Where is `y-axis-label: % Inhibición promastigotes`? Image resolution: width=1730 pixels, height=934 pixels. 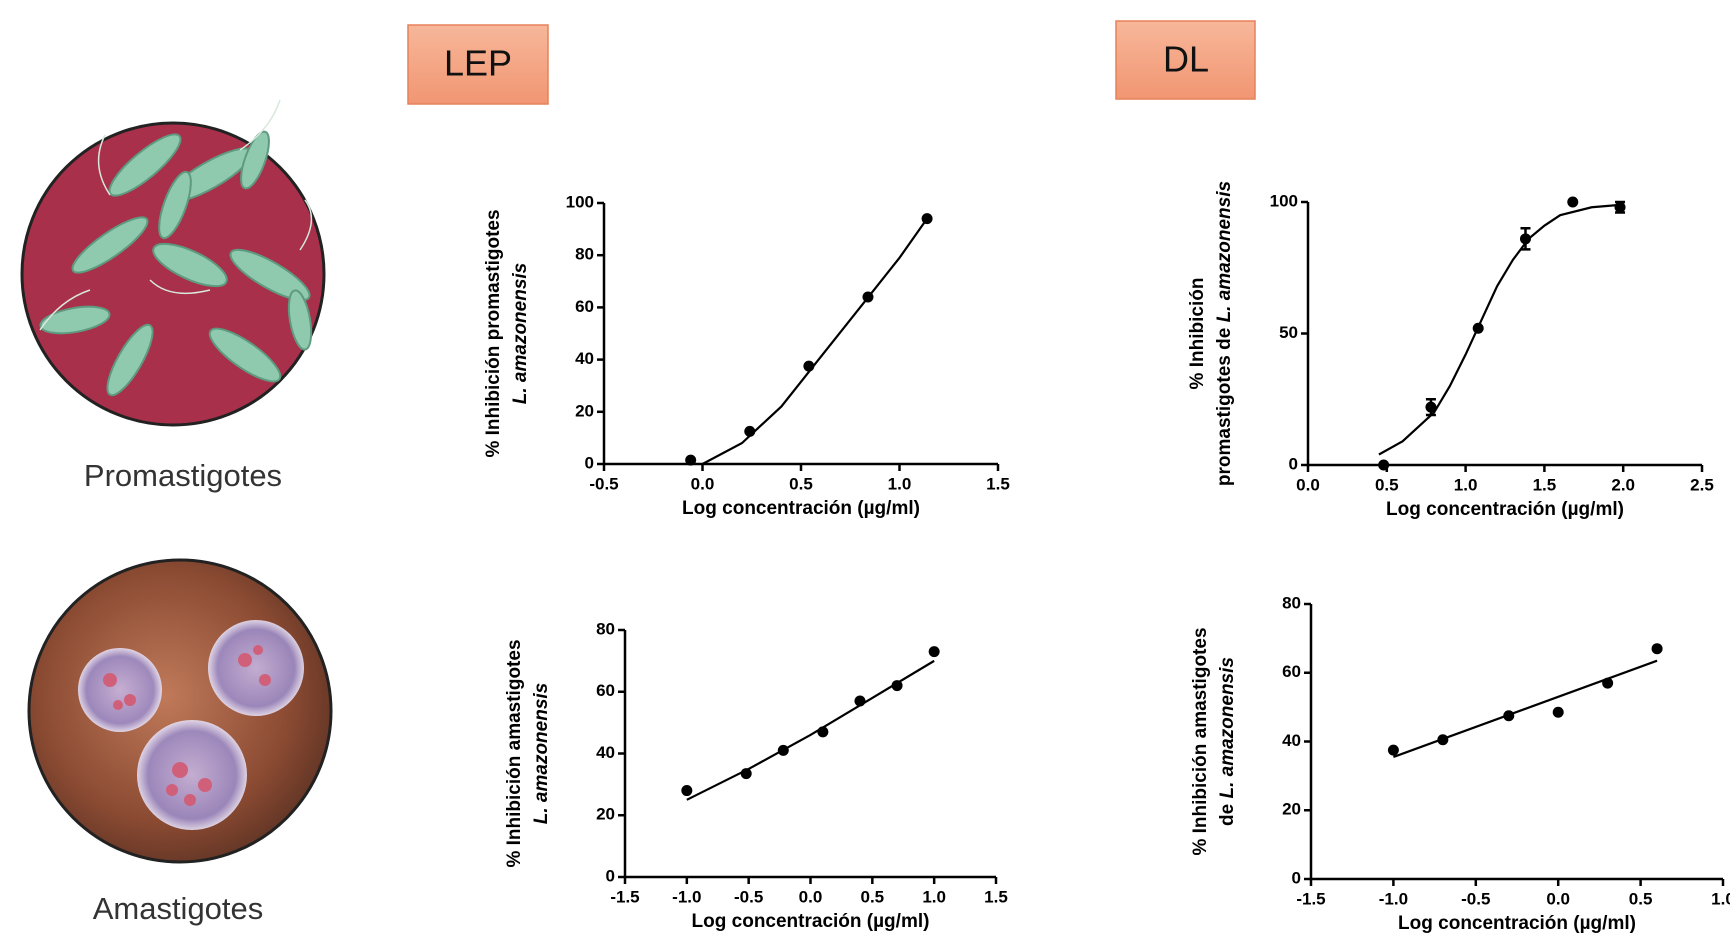
y-axis-label: % Inhibición promastigotes is located at coordinates (493, 333).